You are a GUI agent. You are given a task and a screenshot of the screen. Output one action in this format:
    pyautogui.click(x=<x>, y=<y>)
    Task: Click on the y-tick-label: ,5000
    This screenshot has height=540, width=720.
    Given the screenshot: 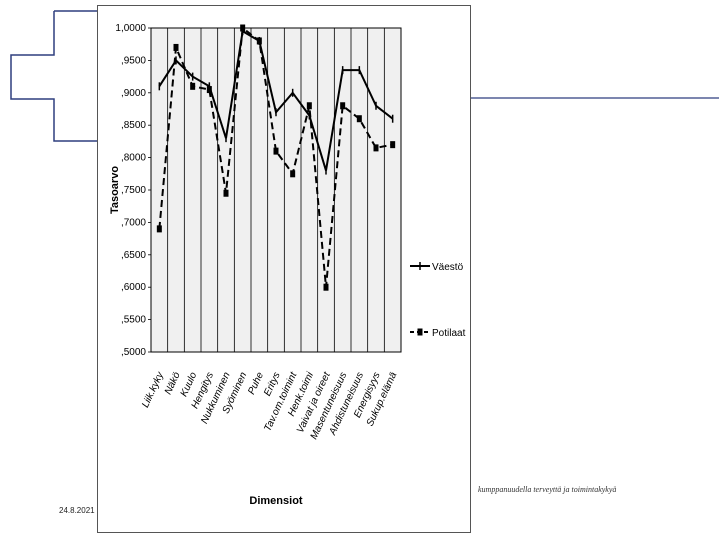 What is the action you would take?
    pyautogui.click(x=133, y=352)
    